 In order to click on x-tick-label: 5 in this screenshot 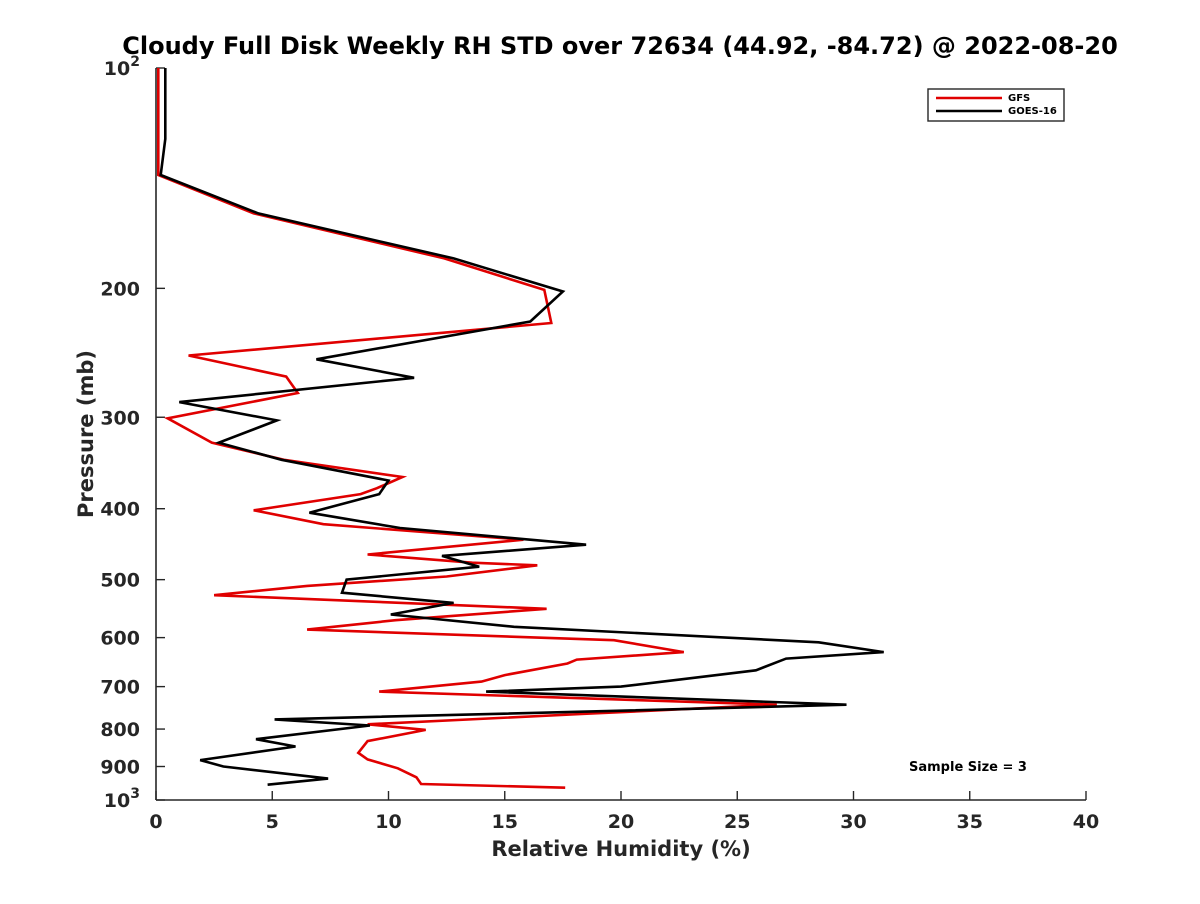, I will do `click(272, 822)`.